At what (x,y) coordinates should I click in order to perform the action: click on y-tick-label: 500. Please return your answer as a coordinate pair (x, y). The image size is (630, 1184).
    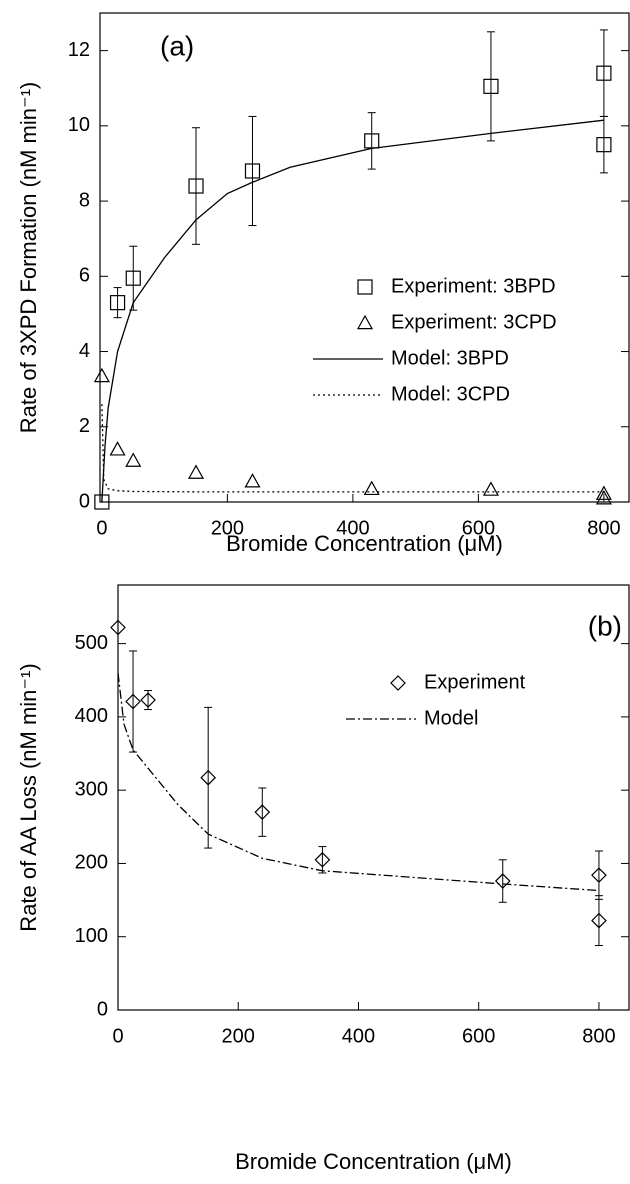
    Looking at the image, I should click on (91, 643).